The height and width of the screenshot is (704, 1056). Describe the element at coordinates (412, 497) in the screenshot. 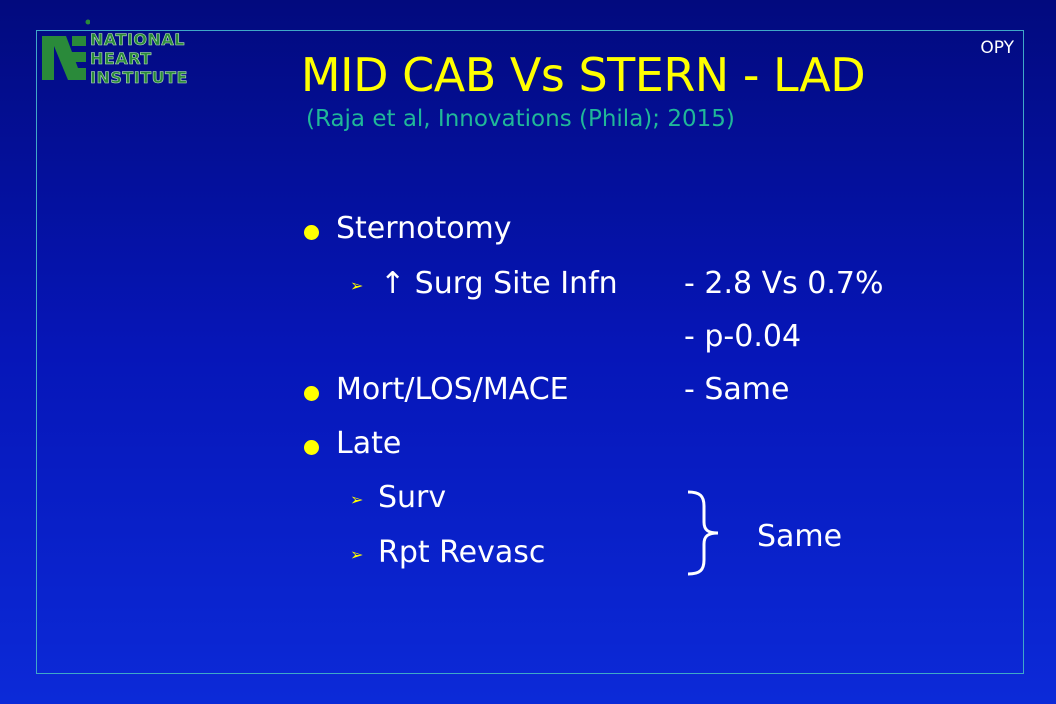

I see `sub-item-surv: Surv` at that location.